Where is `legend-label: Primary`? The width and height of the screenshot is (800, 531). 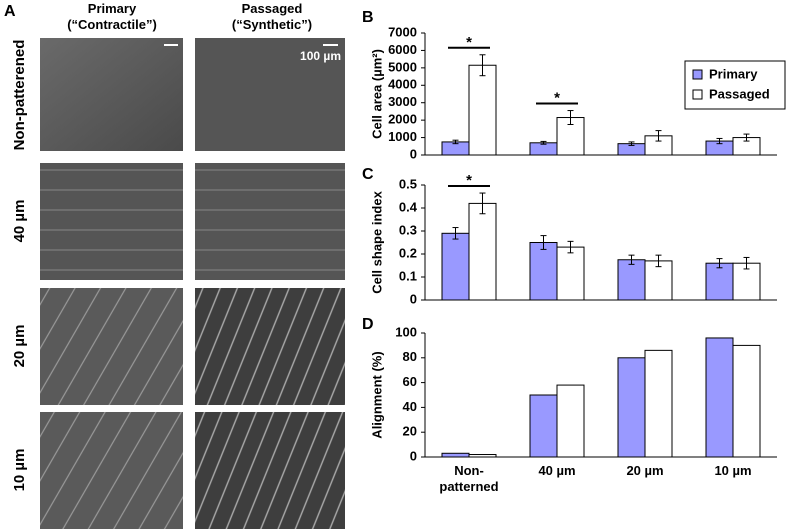
legend-label: Primary is located at coordinates (733, 73).